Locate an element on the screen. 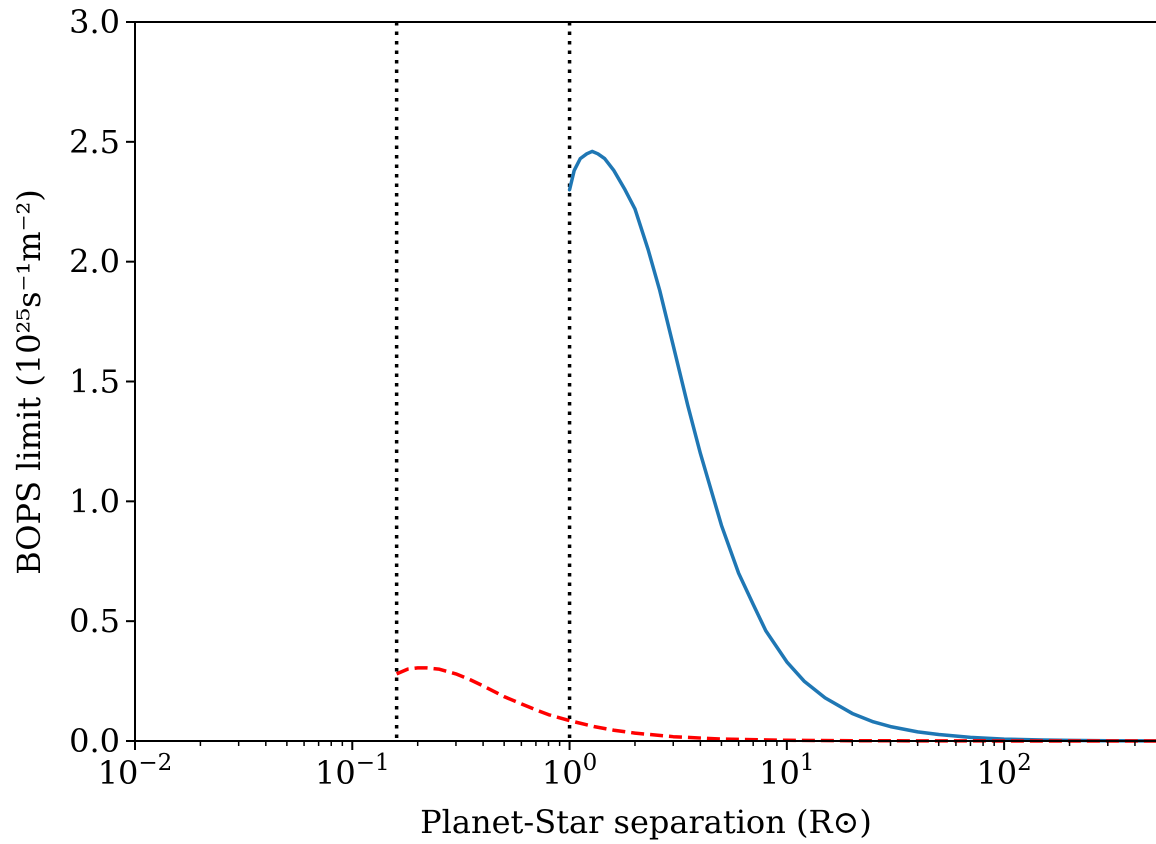  x-tick-label-2: 10⁰ is located at coordinates (569, 771).